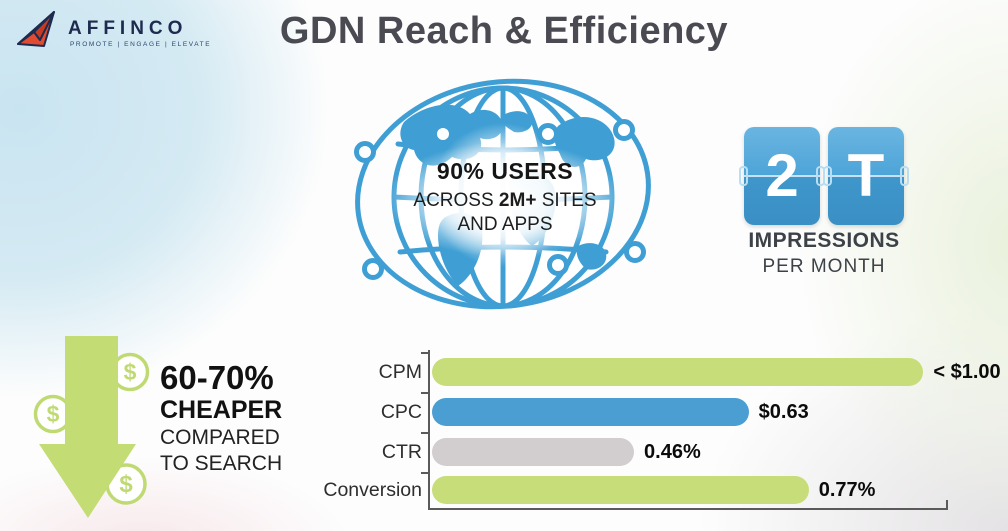 This screenshot has width=1008, height=531. I want to click on impressions-label: IMPRESSIONS, so click(824, 240).